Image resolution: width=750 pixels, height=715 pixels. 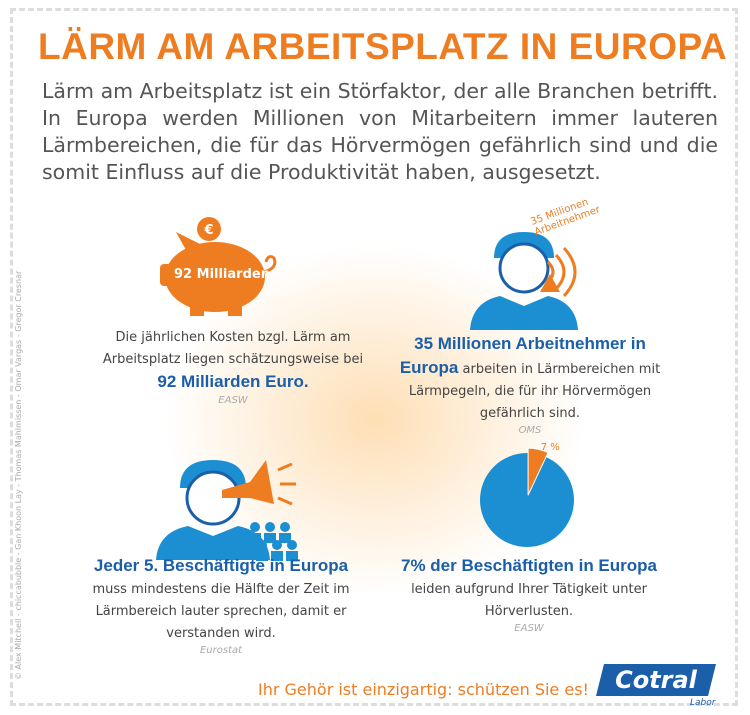 What do you see at coordinates (522, 355) in the screenshot?
I see `fact-highlight: 35 Millionen Arbeitnehmer in Europa` at bounding box center [522, 355].